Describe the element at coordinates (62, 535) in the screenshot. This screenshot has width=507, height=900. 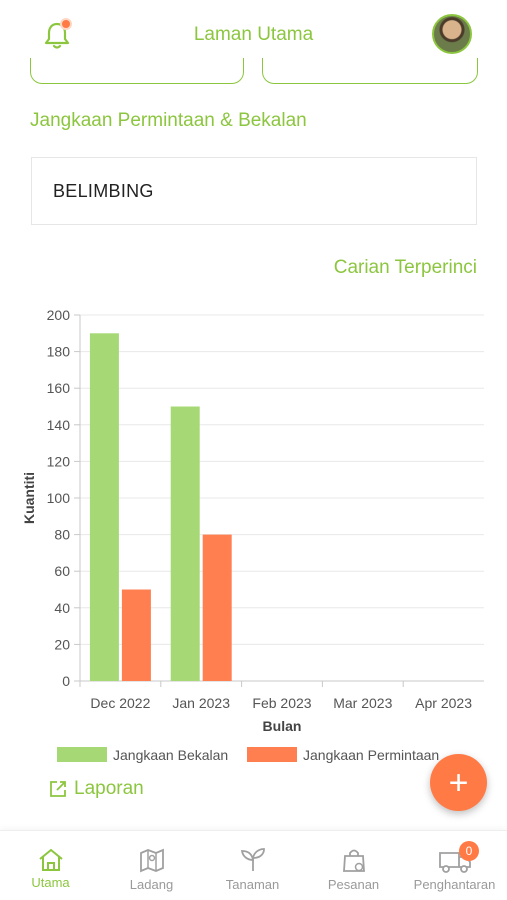
I see `y-tick-label: 80` at that location.